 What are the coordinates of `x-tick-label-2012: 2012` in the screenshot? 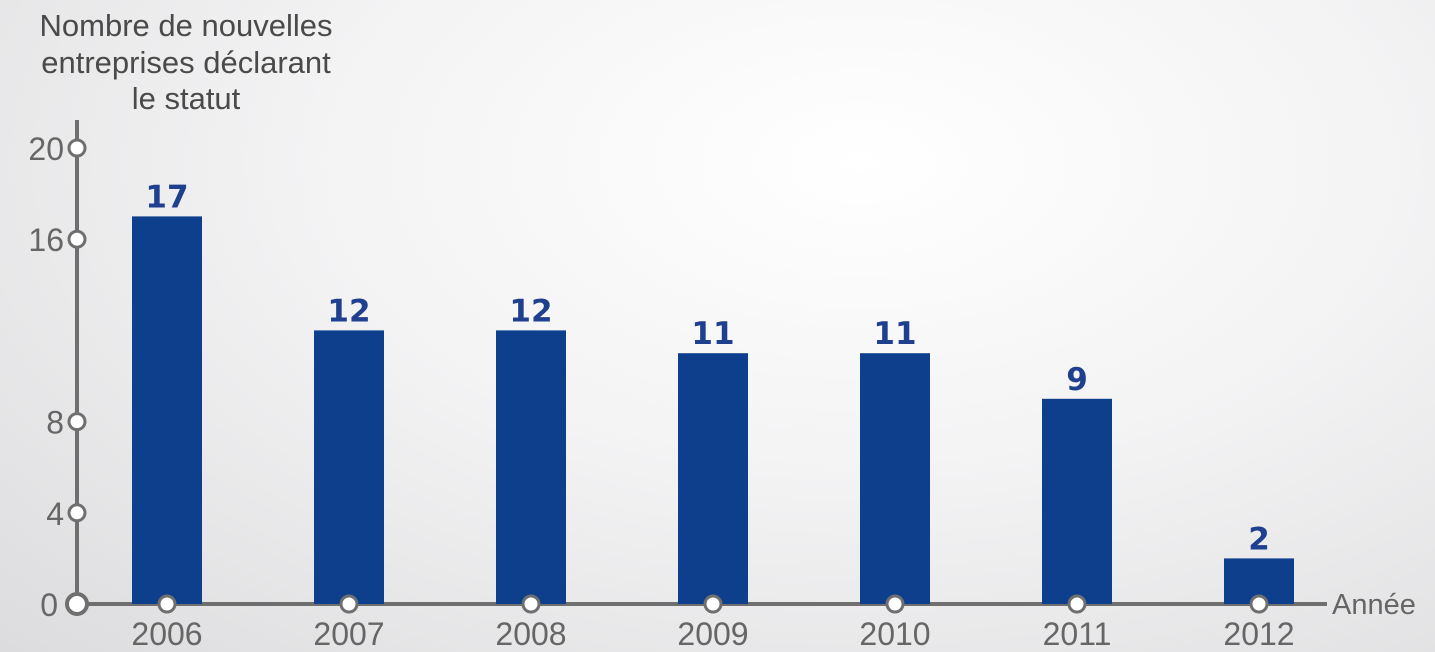 It's located at (1258, 634).